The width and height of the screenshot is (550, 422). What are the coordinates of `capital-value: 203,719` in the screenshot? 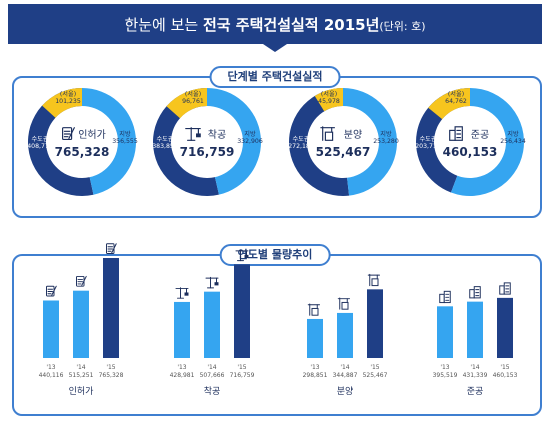 It's located at (428, 146).